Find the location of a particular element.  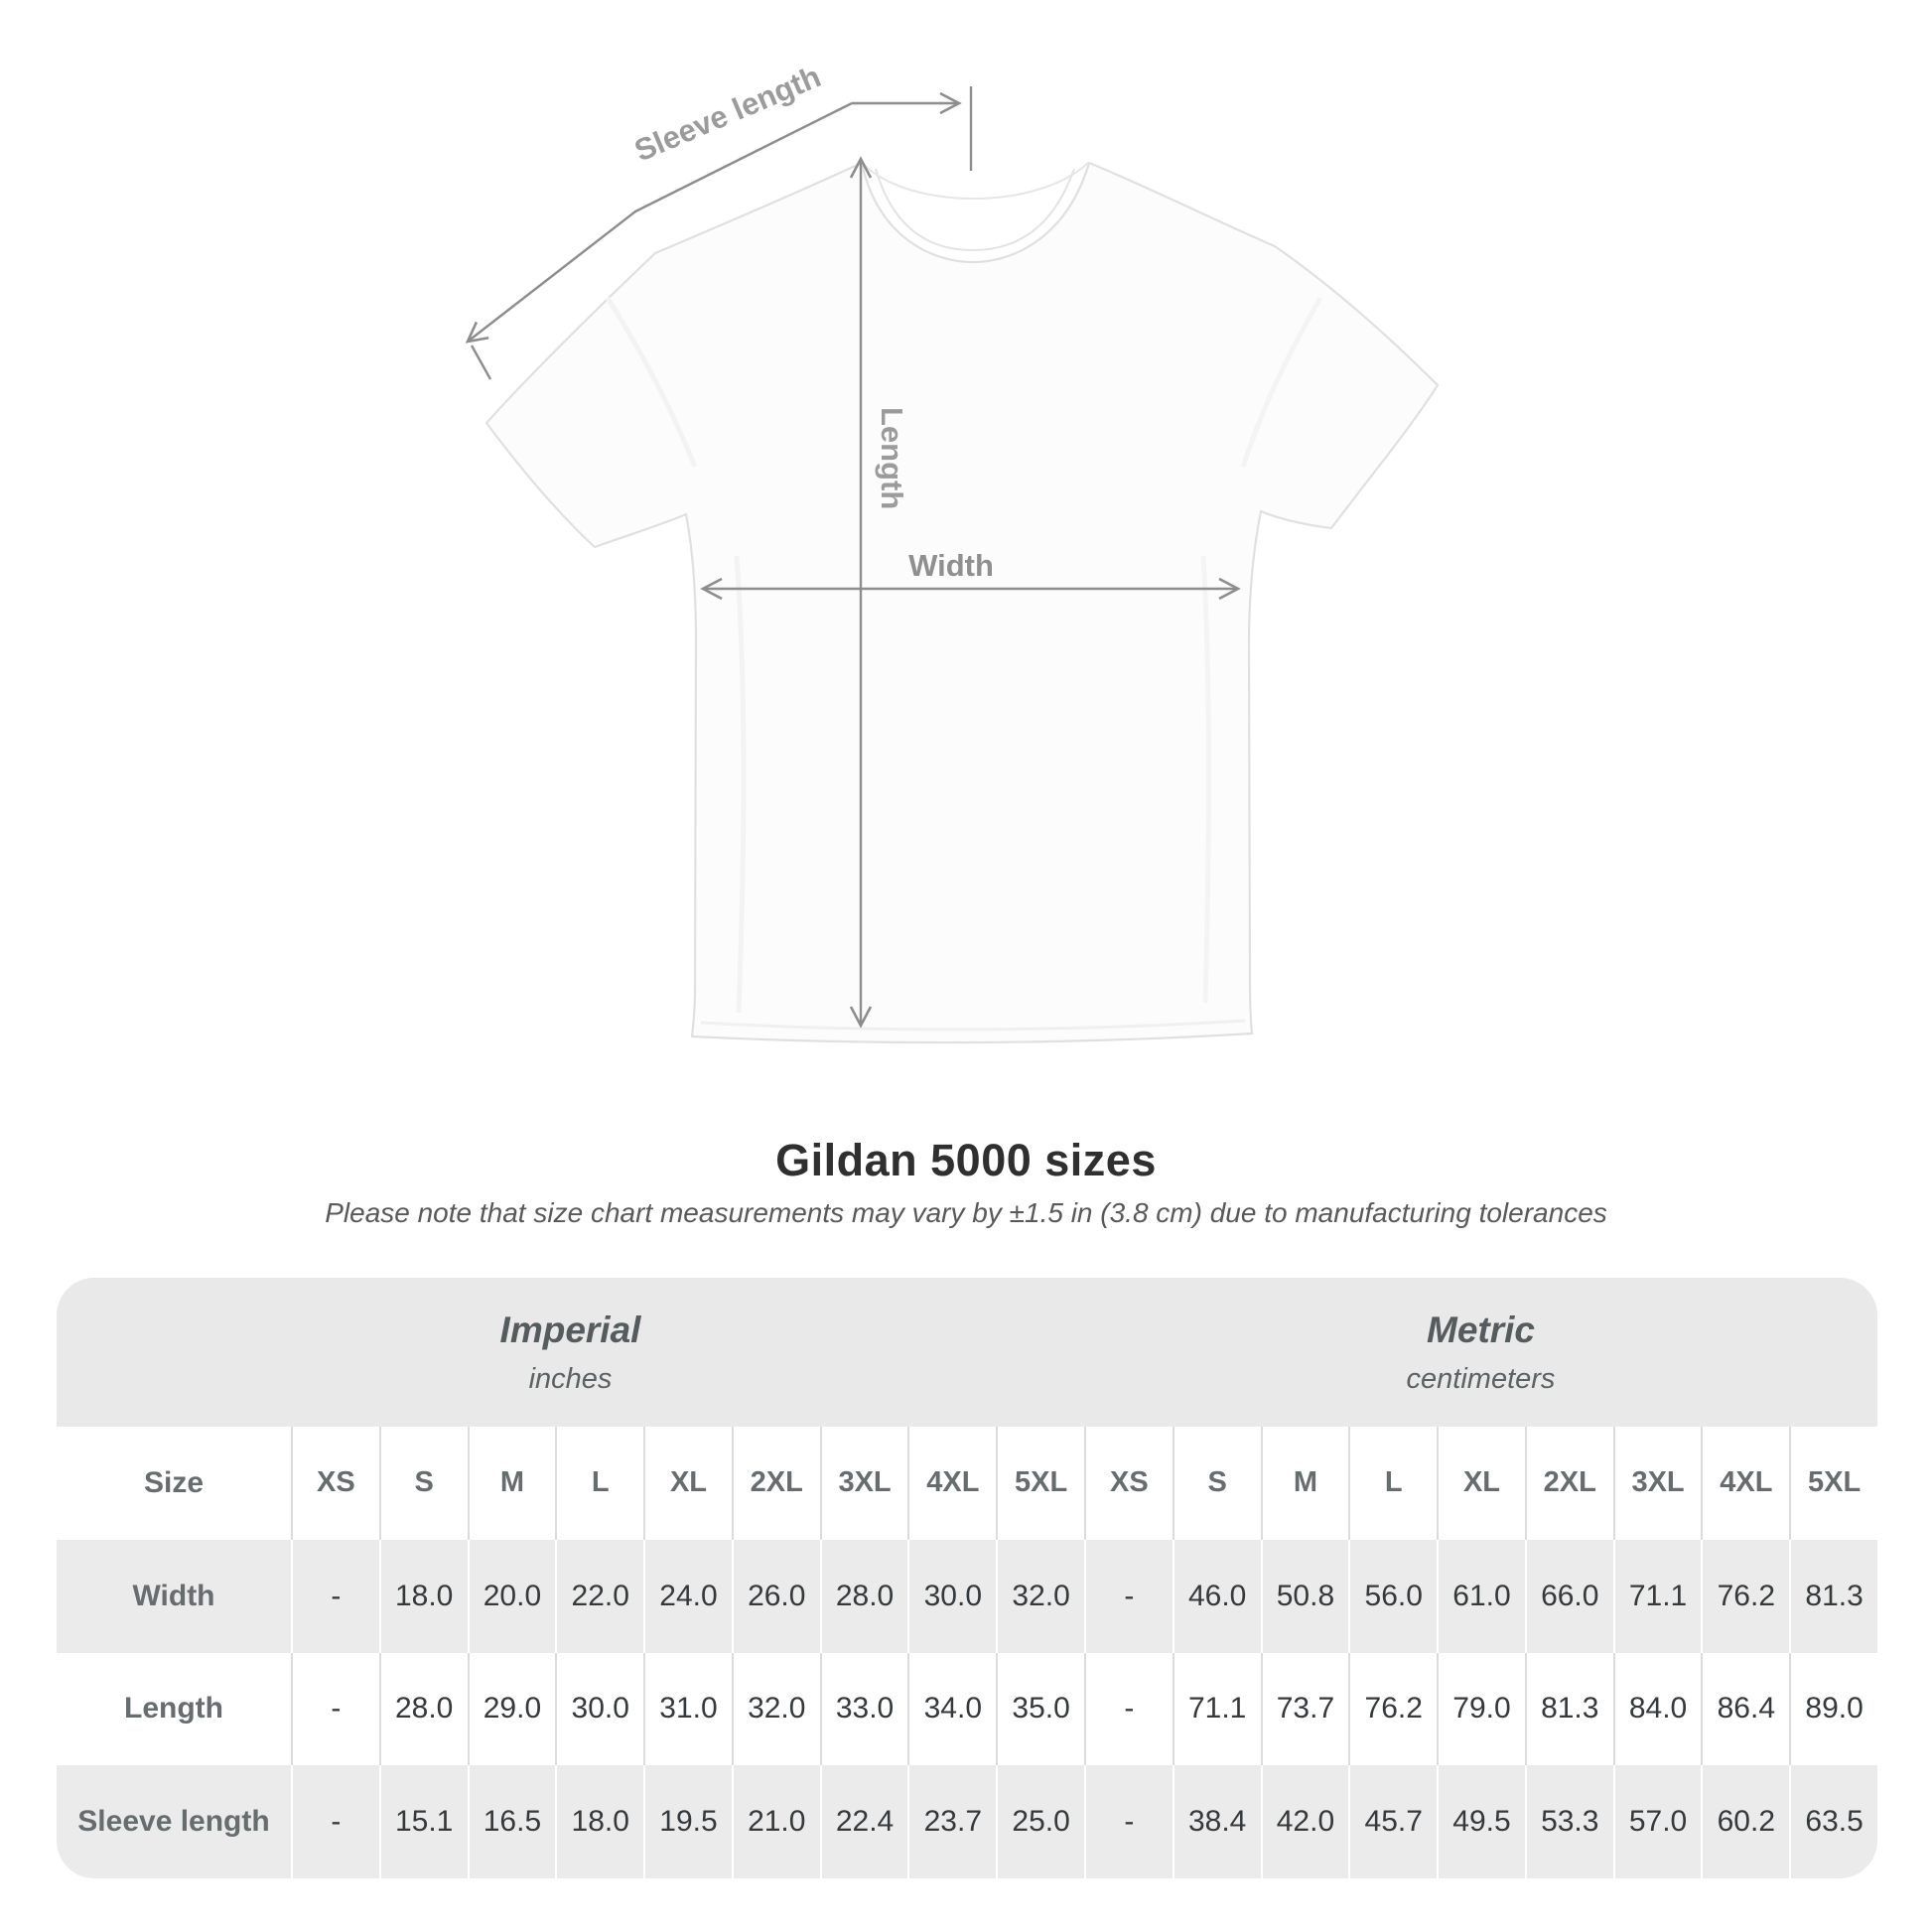

col-header-metric-3xl: 3XL is located at coordinates (1657, 1483).